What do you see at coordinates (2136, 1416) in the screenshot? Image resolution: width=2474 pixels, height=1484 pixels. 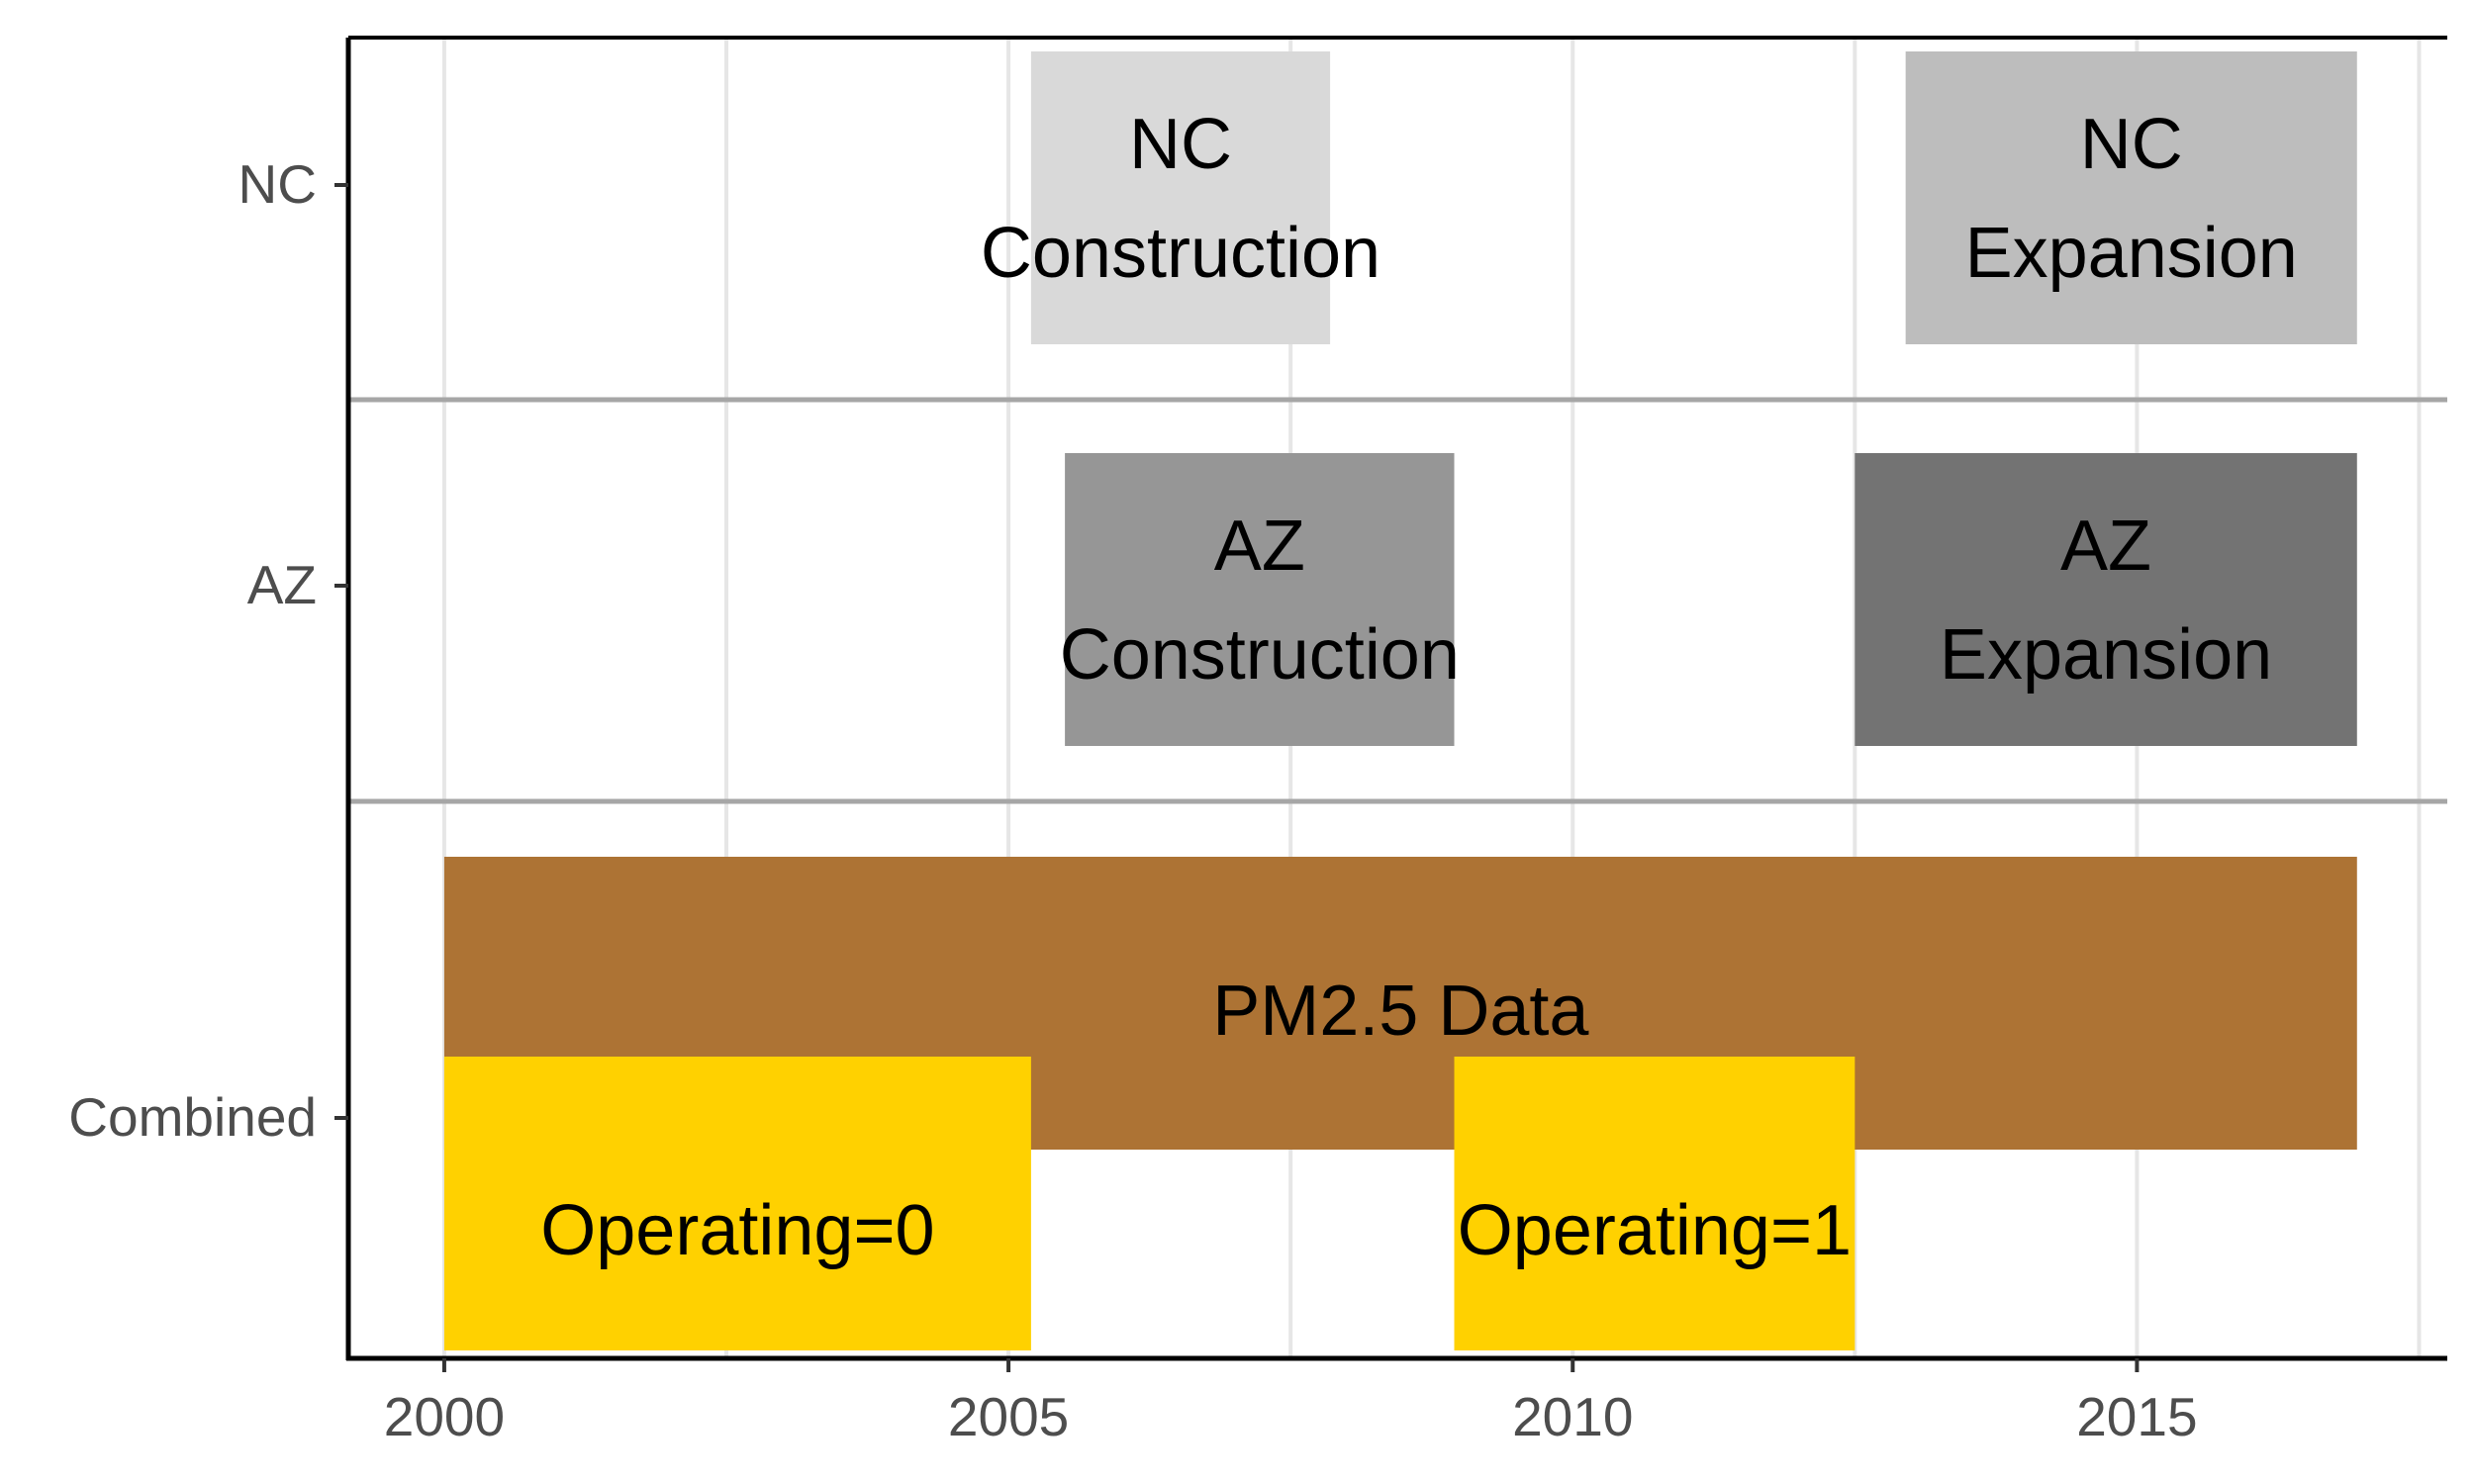 I see `x-tick-label: 2015` at bounding box center [2136, 1416].